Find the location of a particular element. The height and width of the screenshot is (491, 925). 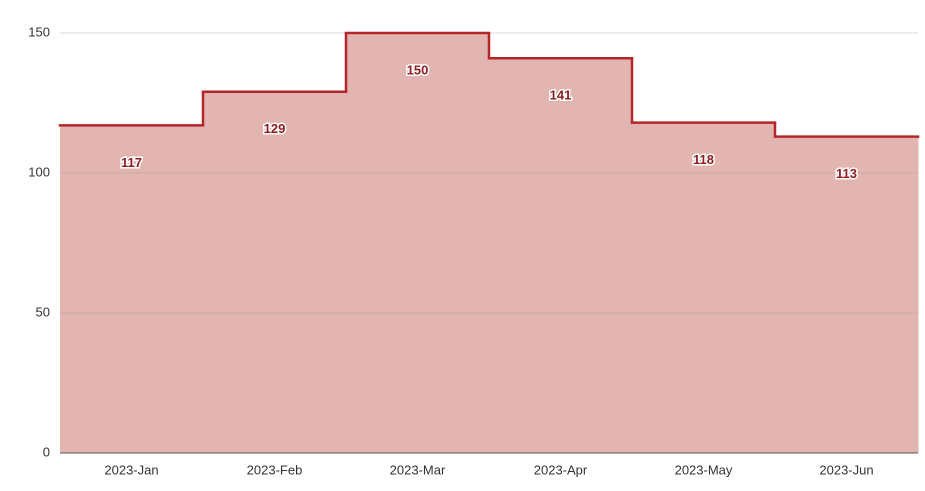

data-label: 141 is located at coordinates (561, 95).